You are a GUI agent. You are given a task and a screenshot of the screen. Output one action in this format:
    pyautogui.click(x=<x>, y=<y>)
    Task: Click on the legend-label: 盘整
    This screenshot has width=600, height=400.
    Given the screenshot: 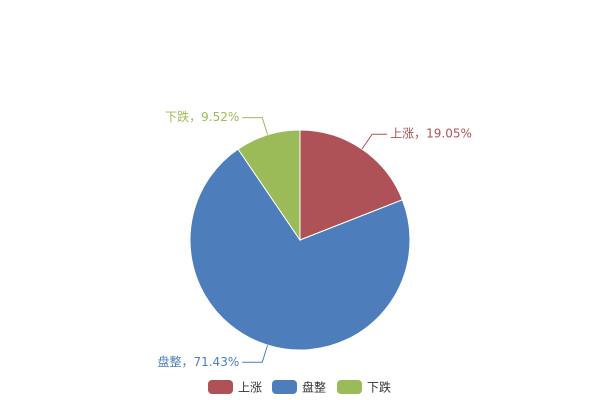 What is the action you would take?
    pyautogui.click(x=314, y=387)
    